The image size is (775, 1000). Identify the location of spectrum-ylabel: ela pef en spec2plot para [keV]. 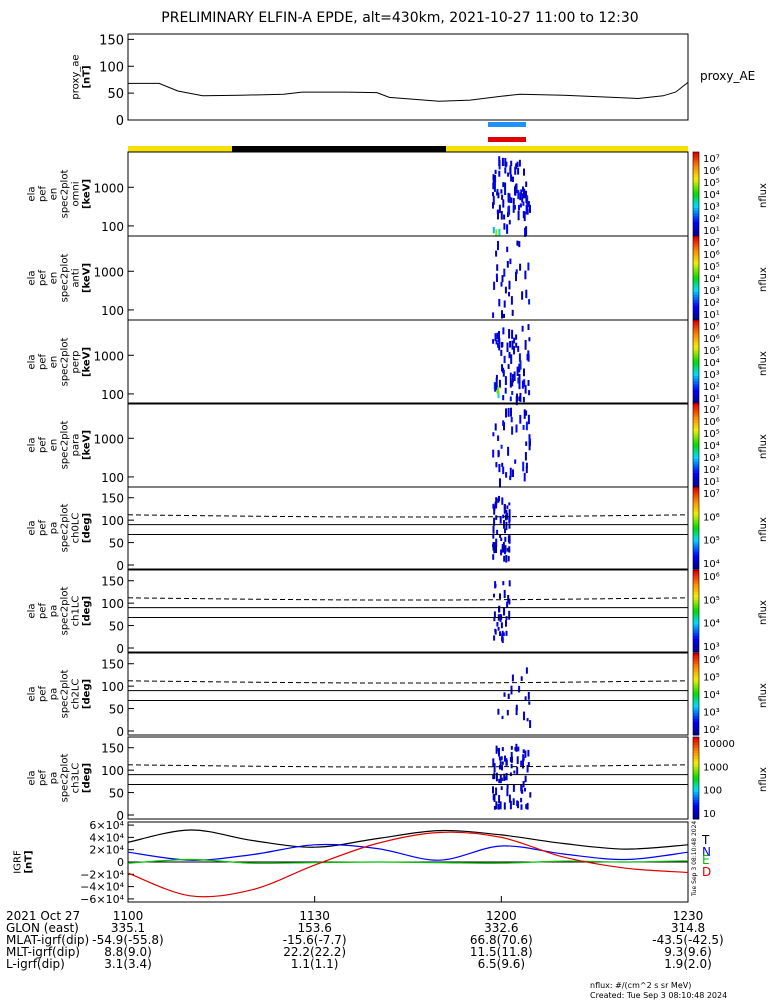
(60, 445).